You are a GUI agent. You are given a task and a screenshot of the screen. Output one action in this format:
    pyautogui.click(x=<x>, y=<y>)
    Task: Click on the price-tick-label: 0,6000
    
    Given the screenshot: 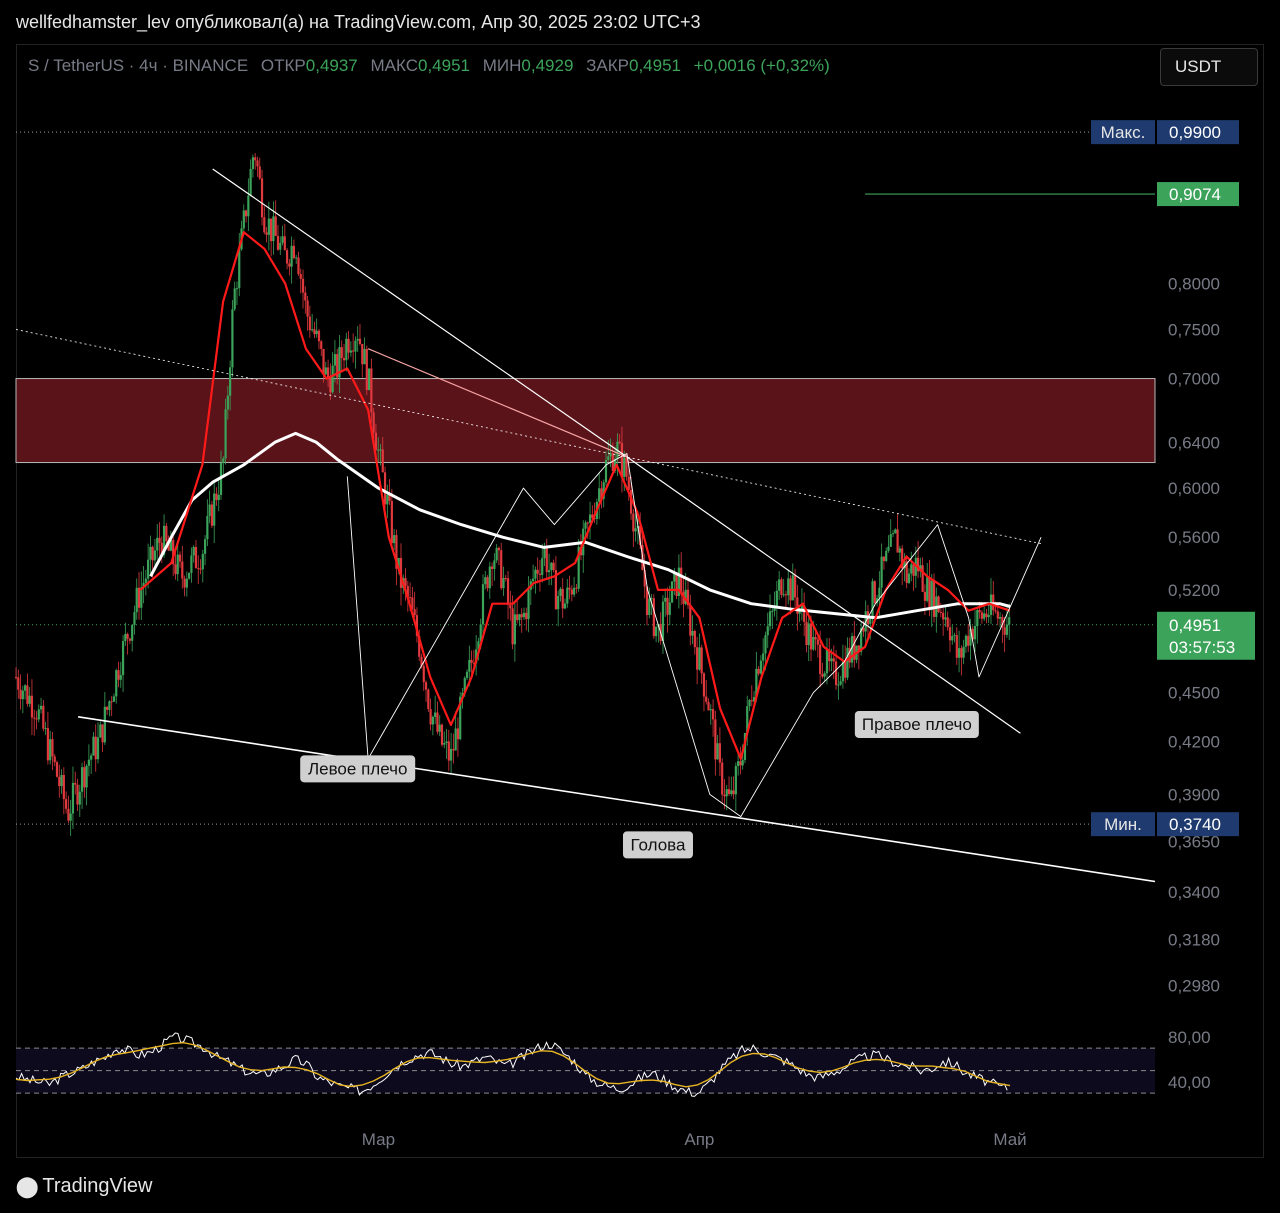 What is the action you would take?
    pyautogui.click(x=1194, y=488)
    